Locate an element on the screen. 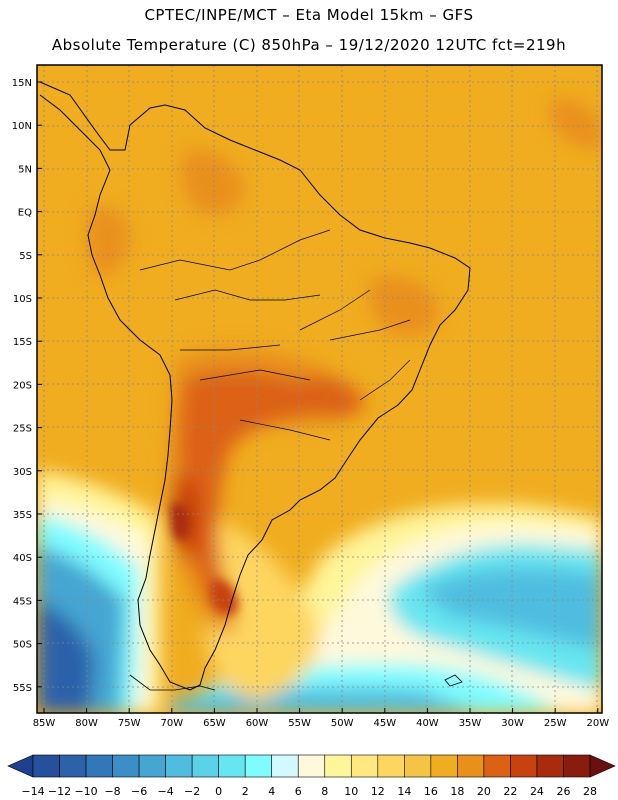 The width and height of the screenshot is (618, 800). colorbar-label: −8 is located at coordinates (112, 791).